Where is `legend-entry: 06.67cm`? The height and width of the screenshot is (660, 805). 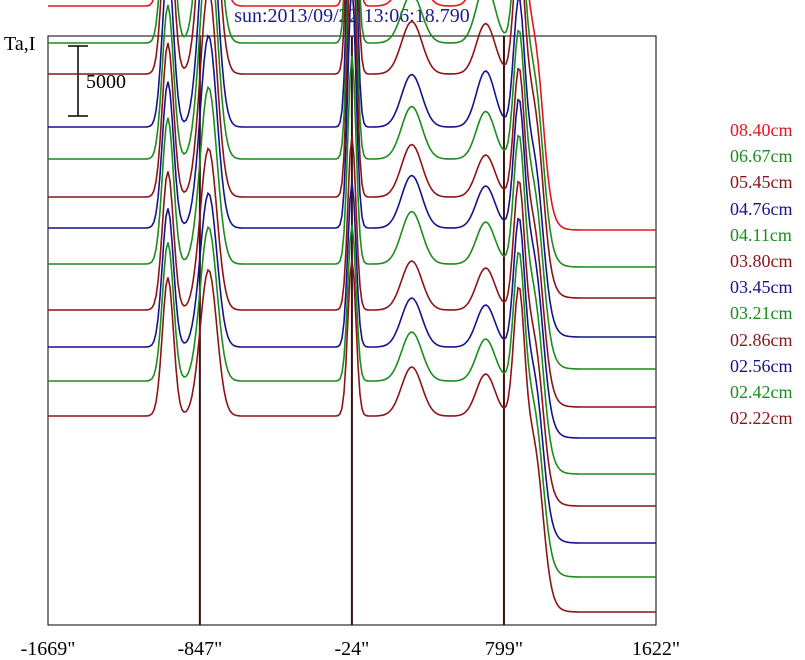
legend-entry: 06.67cm is located at coordinates (761, 156).